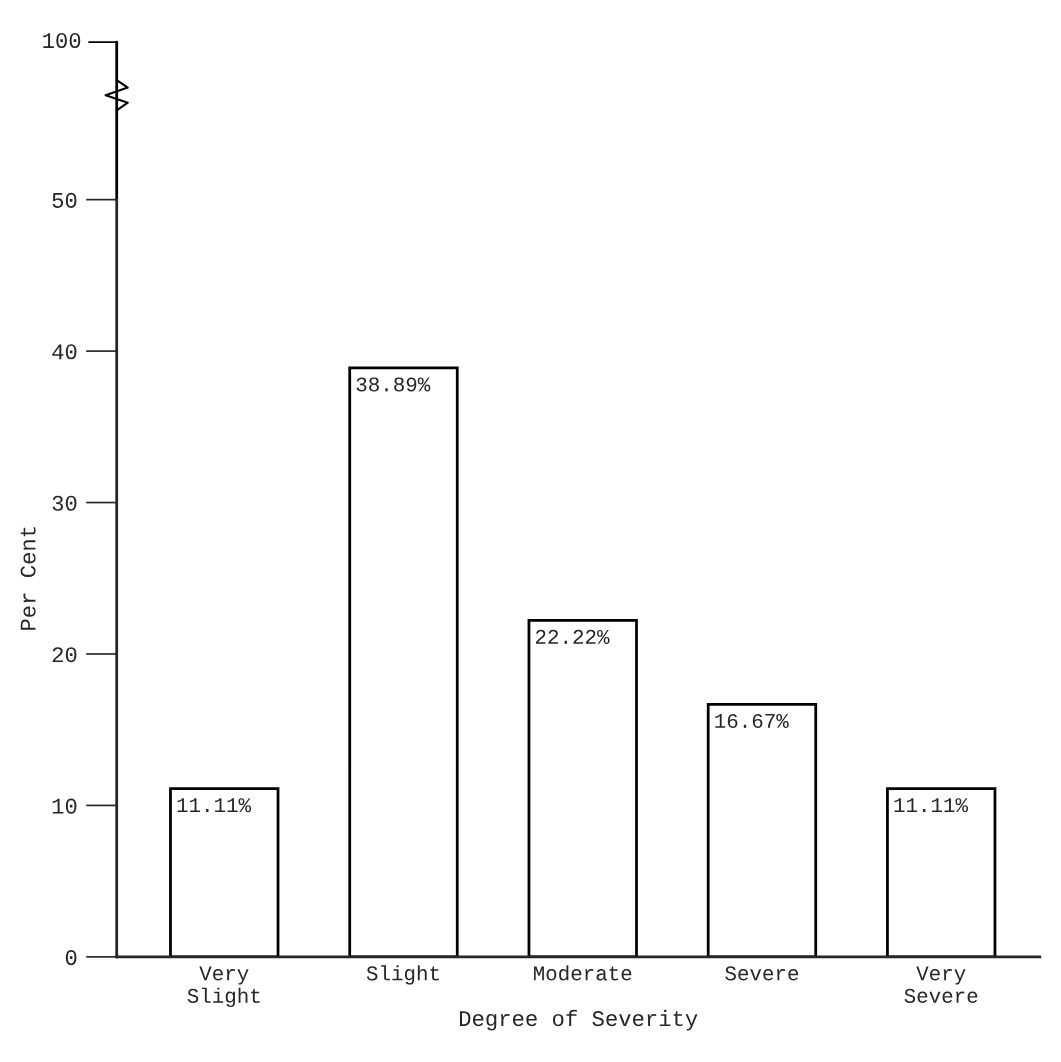 The width and height of the screenshot is (1061, 1062). I want to click on data-label: 16.67%, so click(752, 721).